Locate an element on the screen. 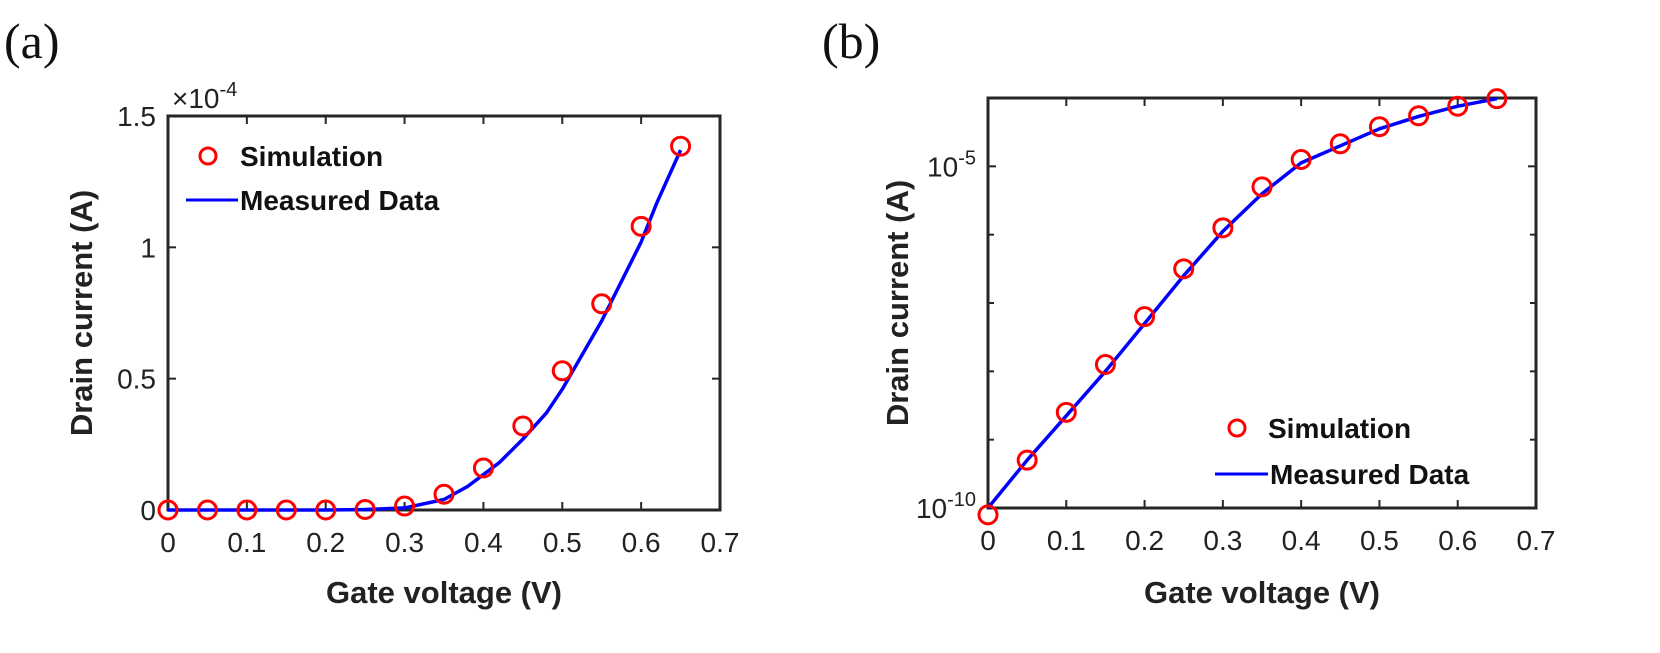  y-tick-label: 1 is located at coordinates (148, 247).